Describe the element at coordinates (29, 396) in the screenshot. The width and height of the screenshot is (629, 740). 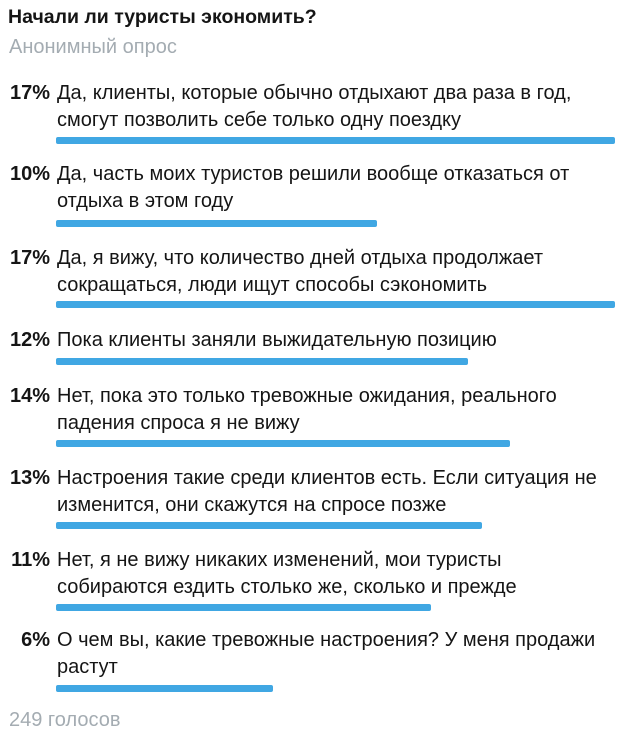
I see `option-percent: 14%` at that location.